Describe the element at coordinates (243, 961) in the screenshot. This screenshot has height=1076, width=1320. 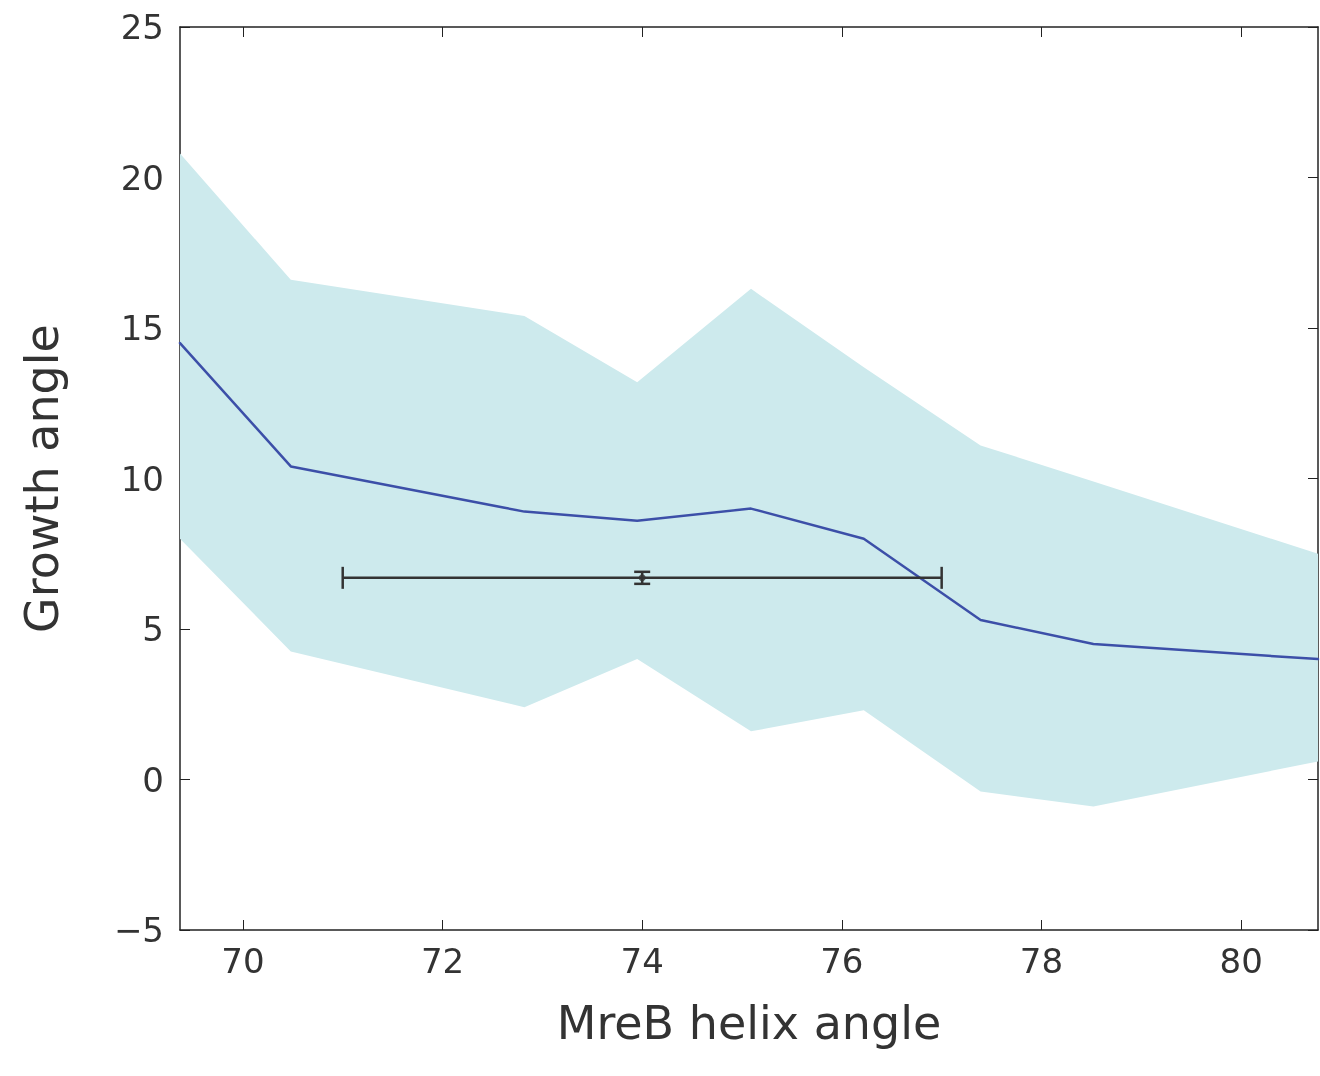
I see `x-tick-label: 70` at that location.